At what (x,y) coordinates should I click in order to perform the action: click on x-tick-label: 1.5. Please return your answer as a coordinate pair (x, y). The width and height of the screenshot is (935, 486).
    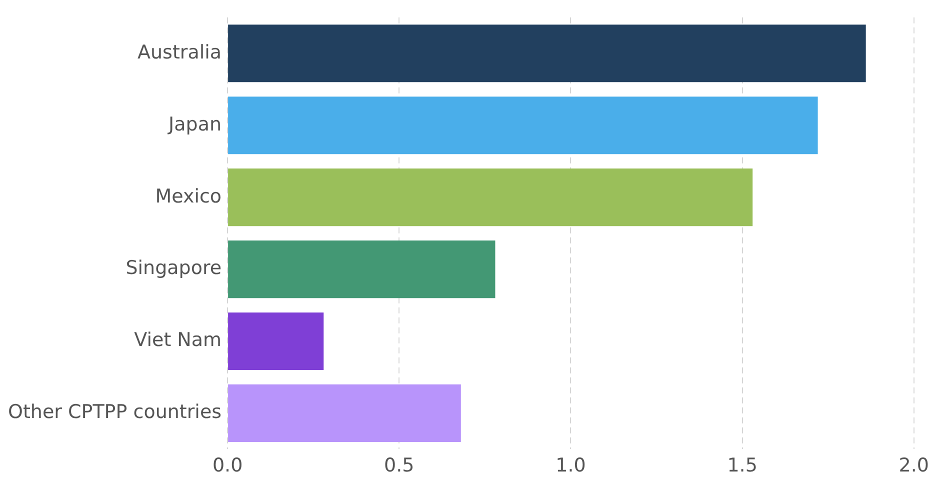
    Looking at the image, I should click on (742, 465).